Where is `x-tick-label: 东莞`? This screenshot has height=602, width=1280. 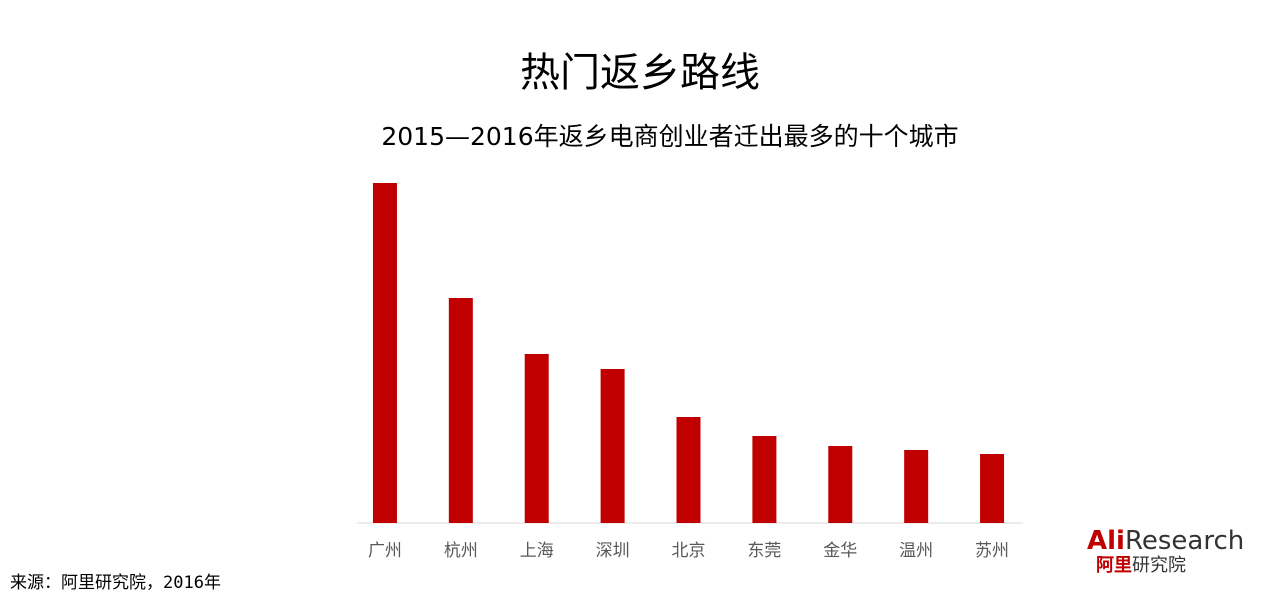
x-tick-label: 东莞 is located at coordinates (764, 551).